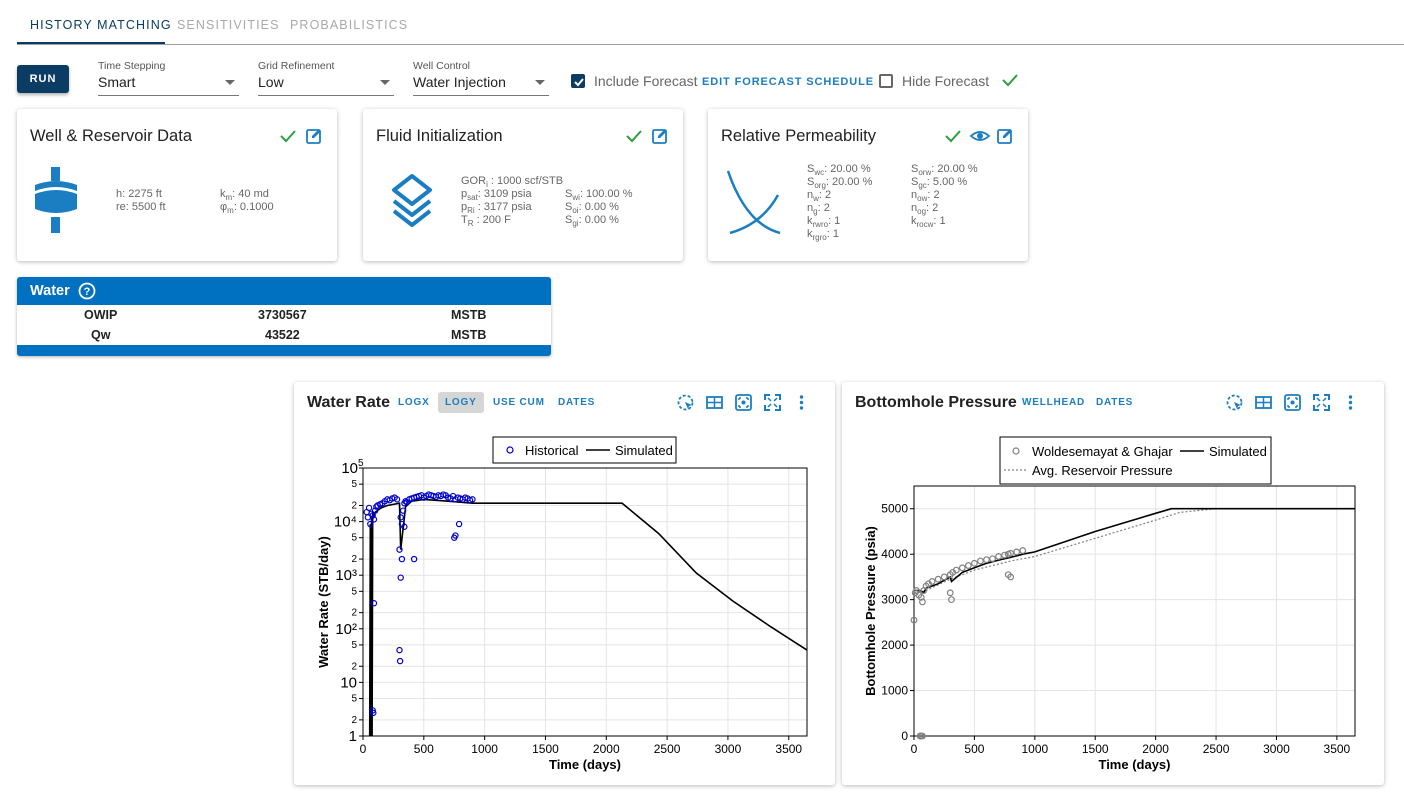 The width and height of the screenshot is (1404, 798). I want to click on x-tick-label: 2000, so click(606, 749).